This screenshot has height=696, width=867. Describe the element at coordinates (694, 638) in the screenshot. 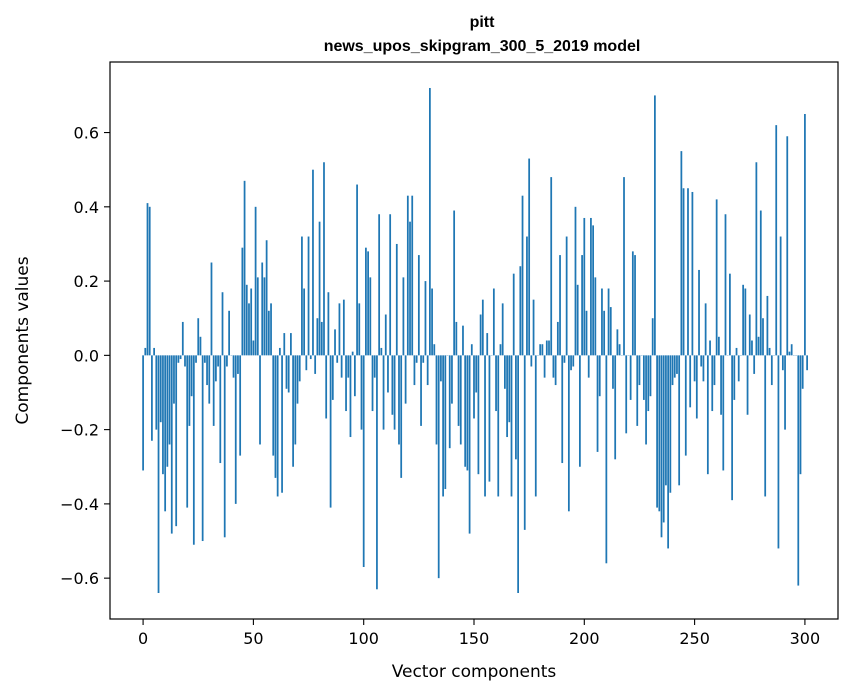

I see `x-tick-label: 250` at that location.